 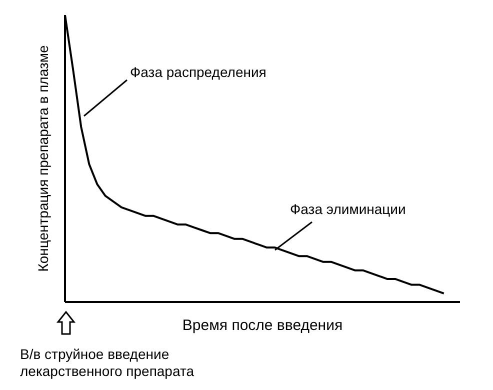 I want to click on y-axis-title: Концентрация препарата в плазме, so click(x=42, y=158).